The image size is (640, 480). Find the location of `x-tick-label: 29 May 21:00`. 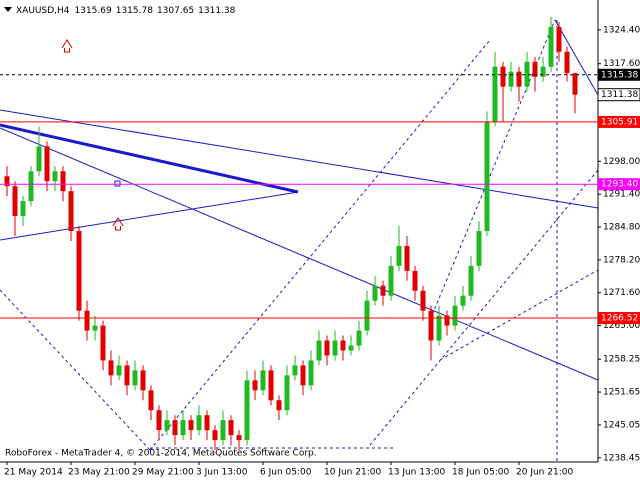

x-tick-label: 29 May 21:00 is located at coordinates (163, 473).